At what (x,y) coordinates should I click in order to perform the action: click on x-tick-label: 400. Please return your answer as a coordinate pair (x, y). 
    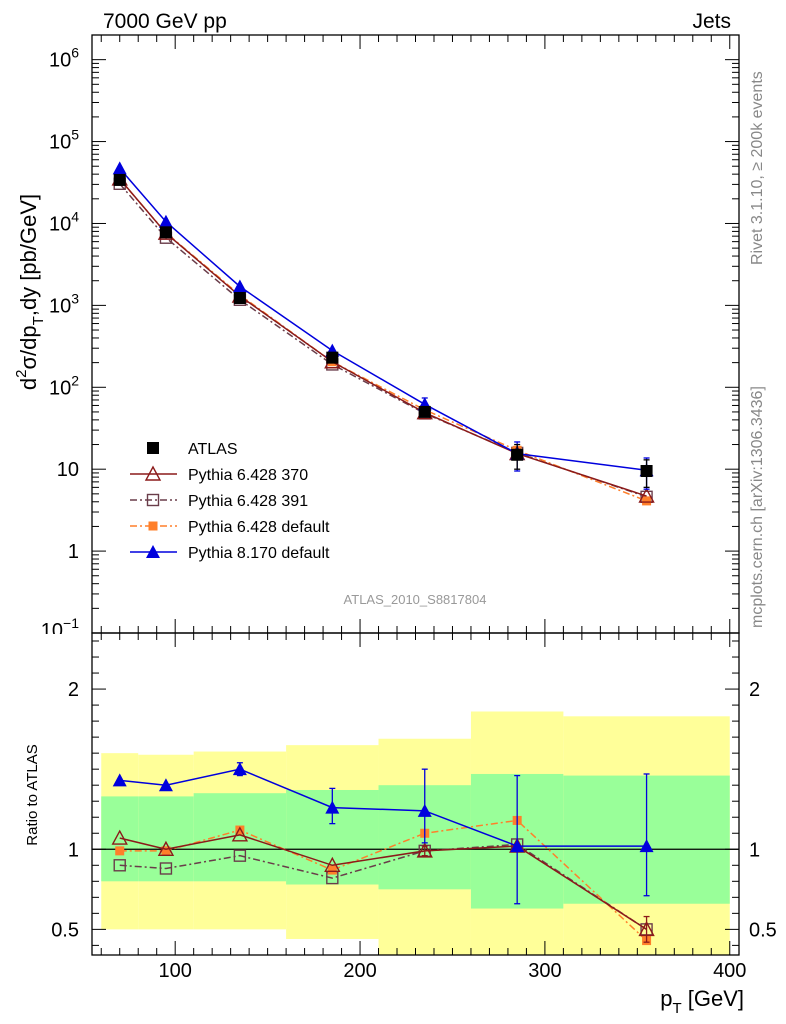
    Looking at the image, I should click on (729, 971).